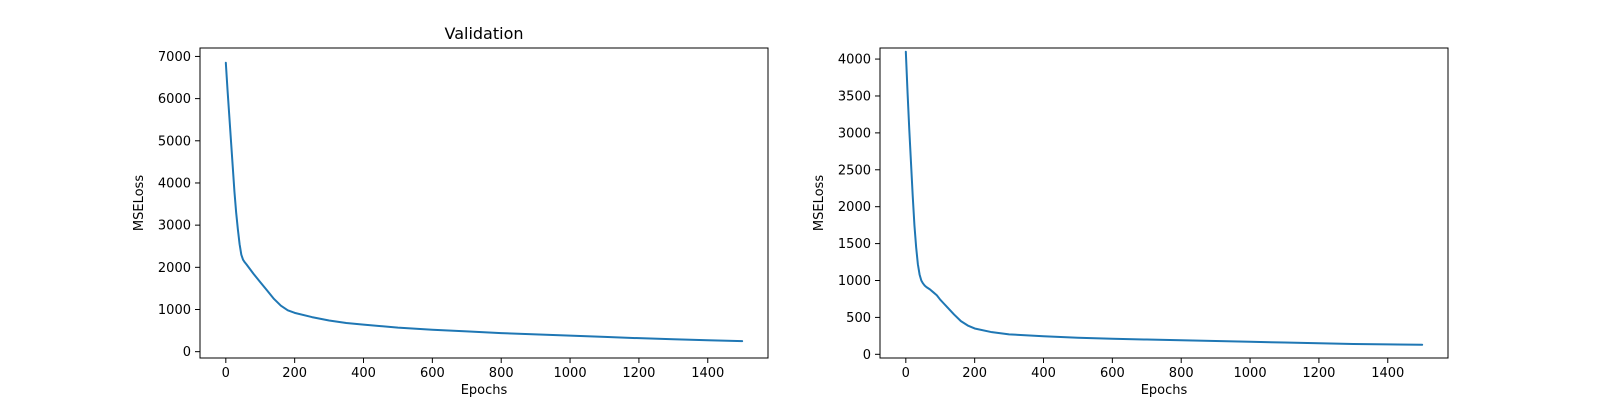 The height and width of the screenshot is (400, 1600). What do you see at coordinates (854, 170) in the screenshot?
I see `right-y-tick-label: 2500` at bounding box center [854, 170].